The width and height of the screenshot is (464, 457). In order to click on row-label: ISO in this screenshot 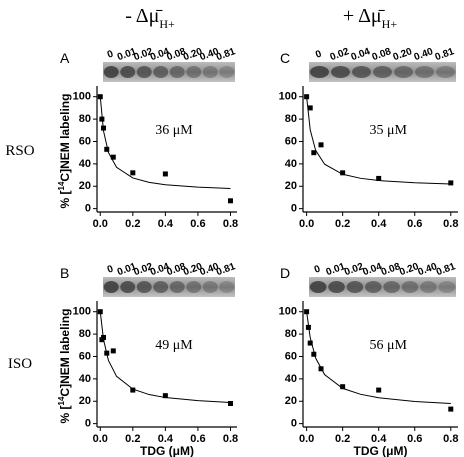, I will do `click(20, 364)`.